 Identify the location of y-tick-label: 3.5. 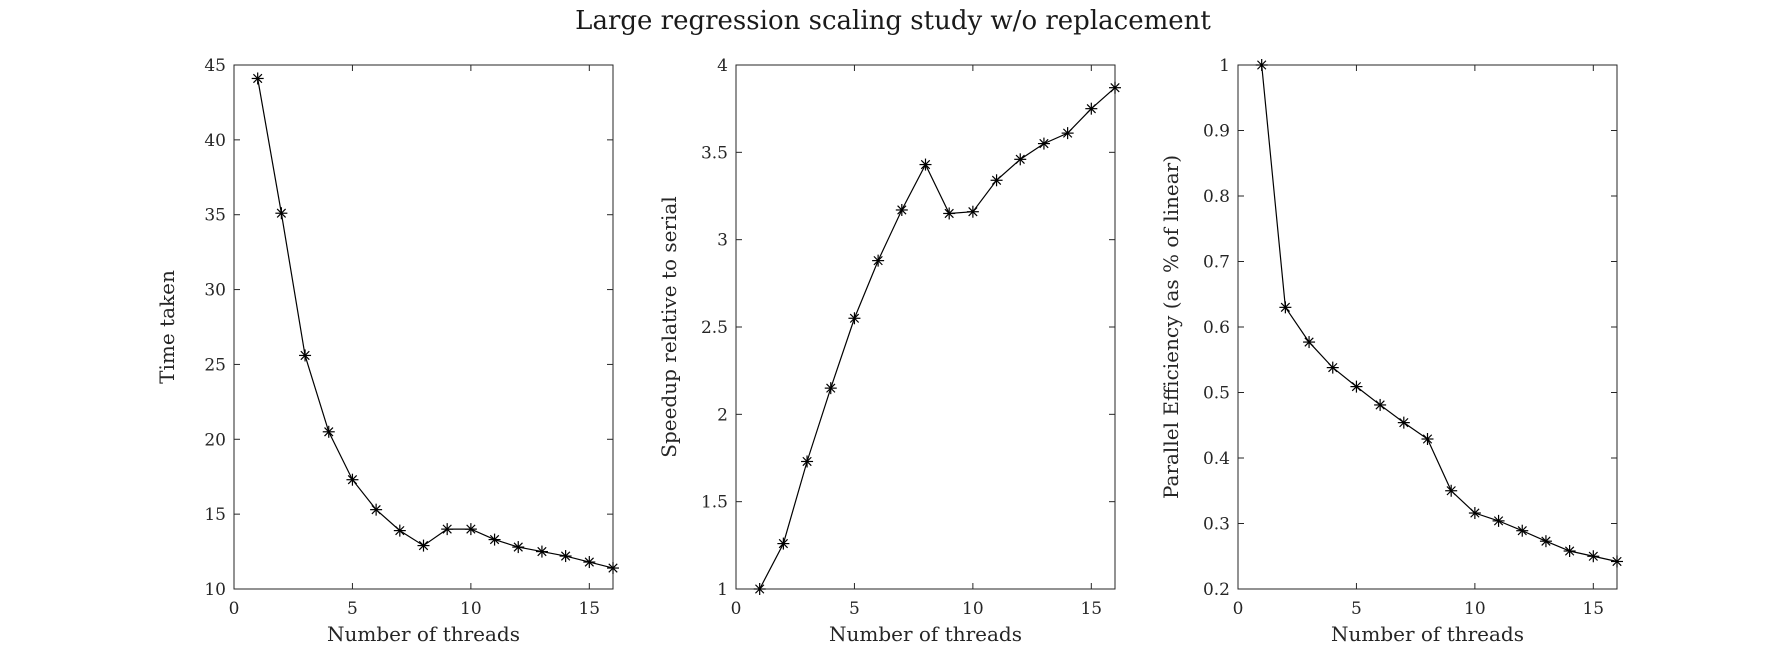
(714, 153).